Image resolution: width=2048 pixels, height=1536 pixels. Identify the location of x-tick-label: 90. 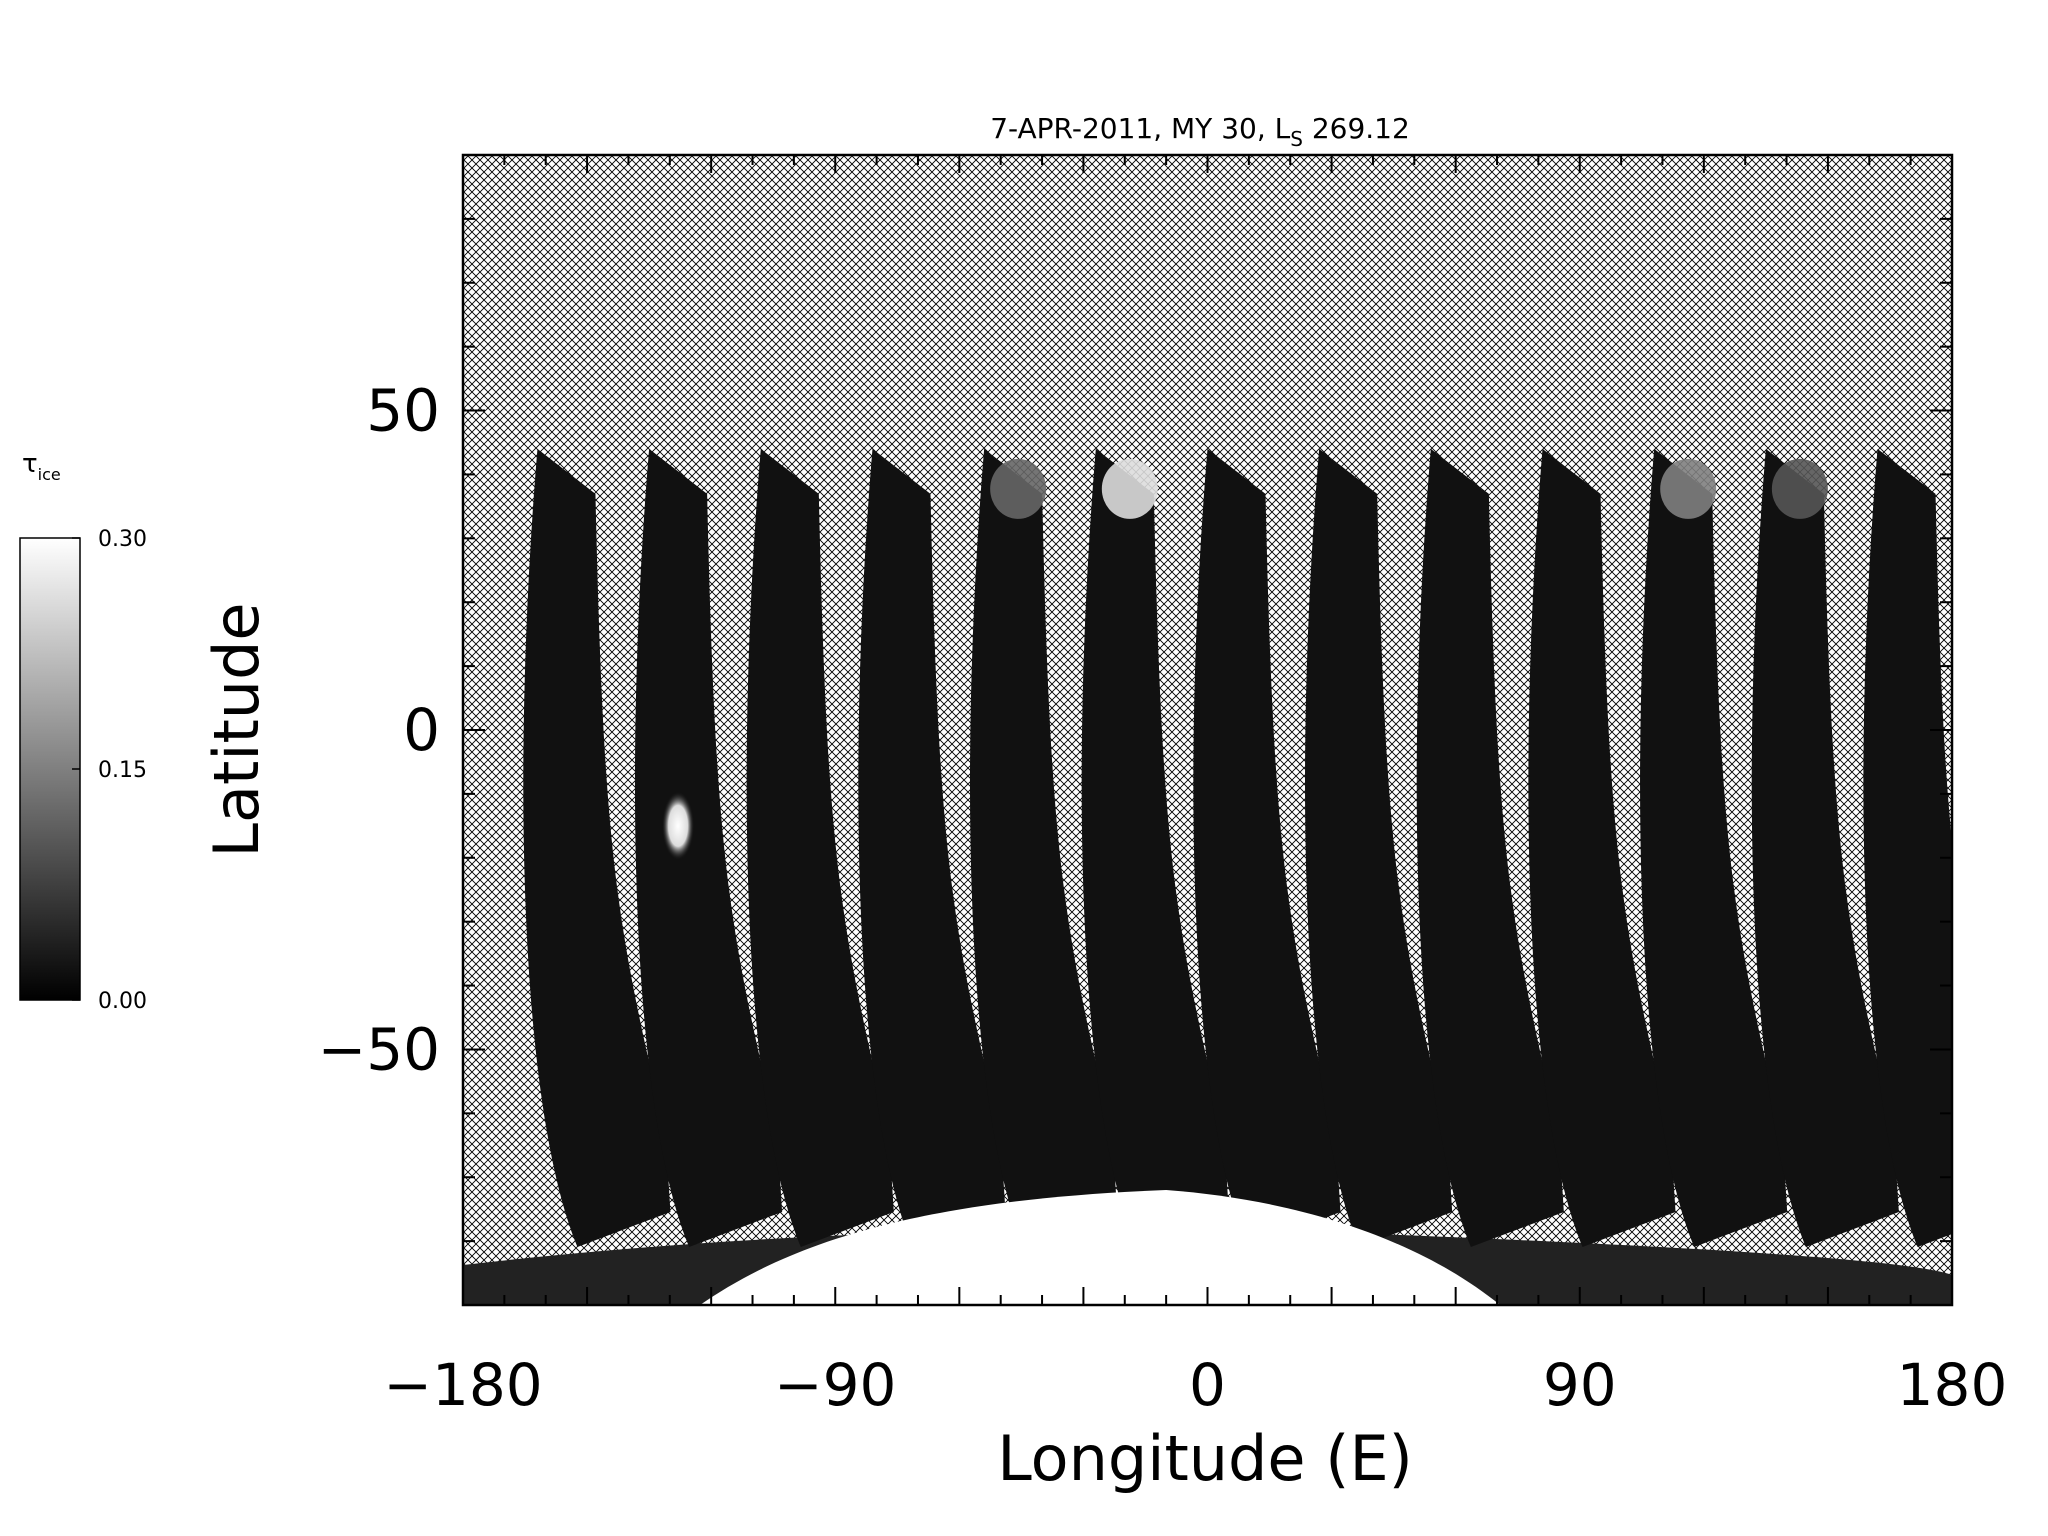
(1580, 1385).